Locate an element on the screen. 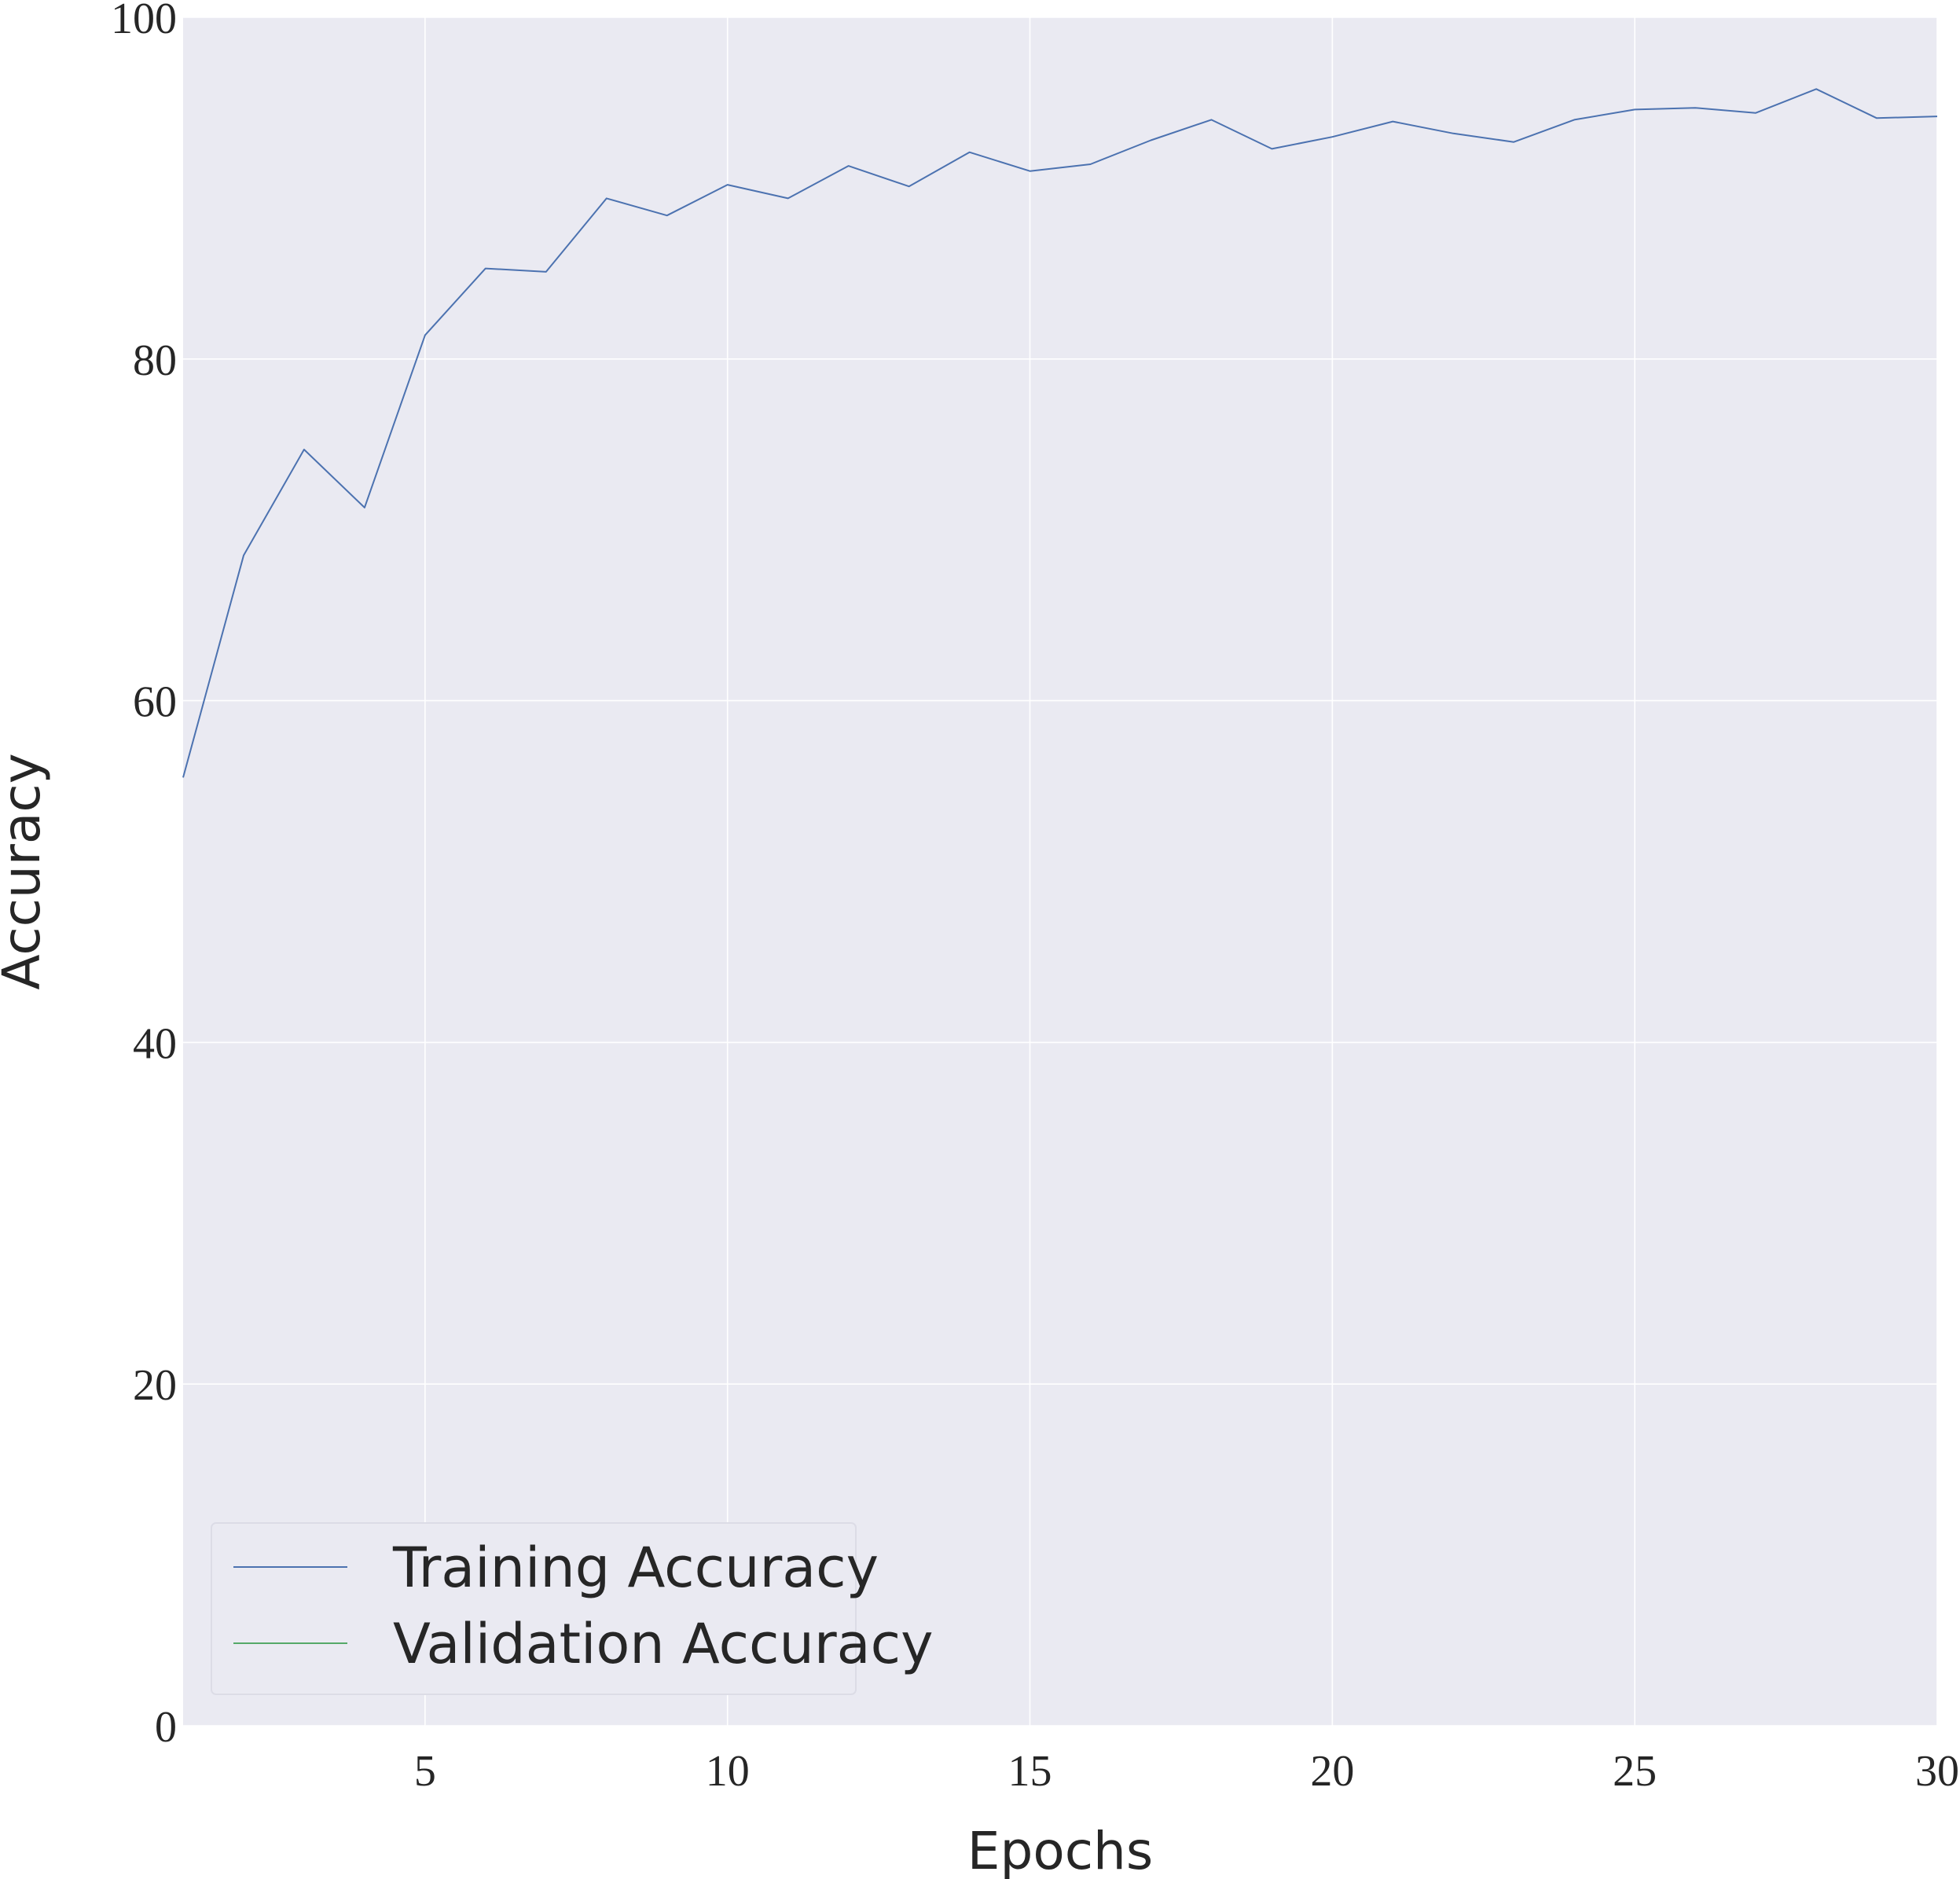 The height and width of the screenshot is (1879, 1960). y-tick-label: 80 is located at coordinates (155, 360).